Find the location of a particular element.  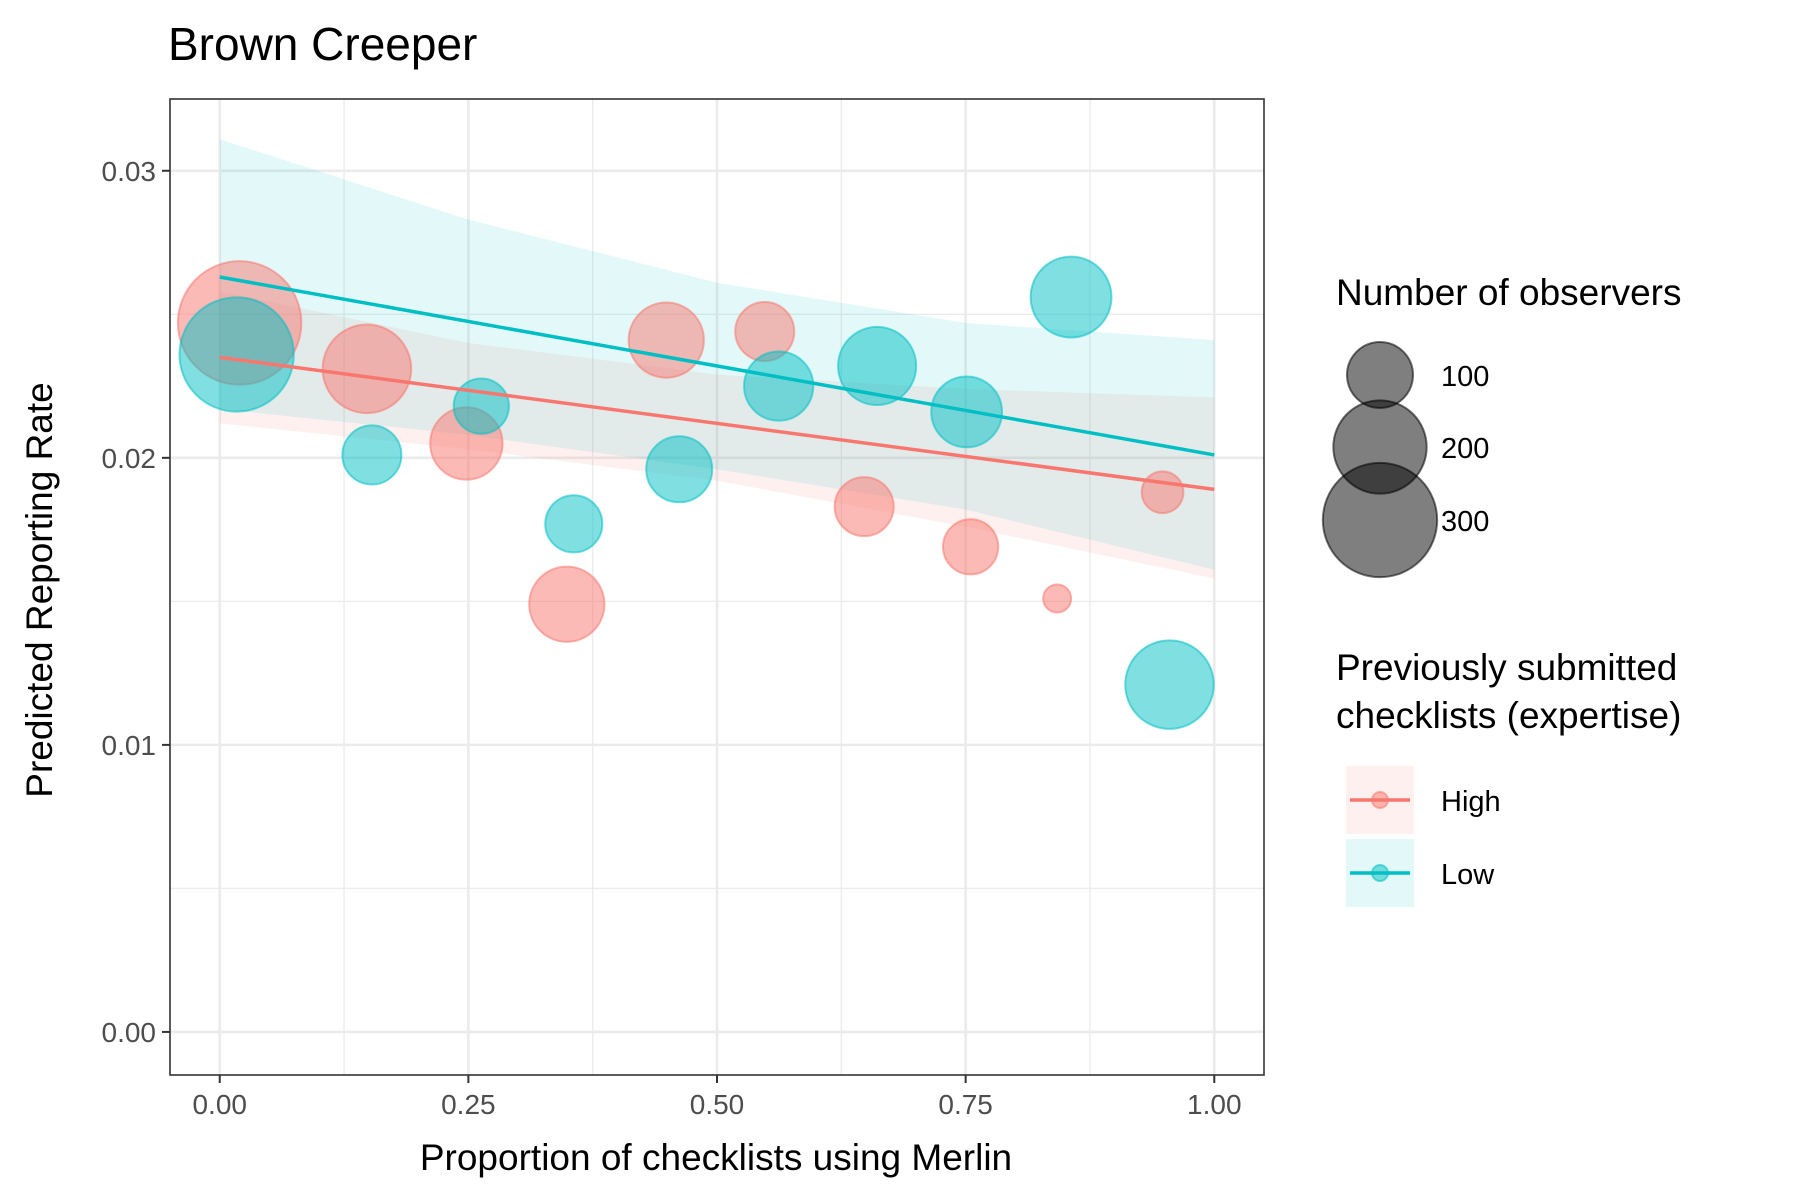

color-legend-label: High is located at coordinates (1471, 802).